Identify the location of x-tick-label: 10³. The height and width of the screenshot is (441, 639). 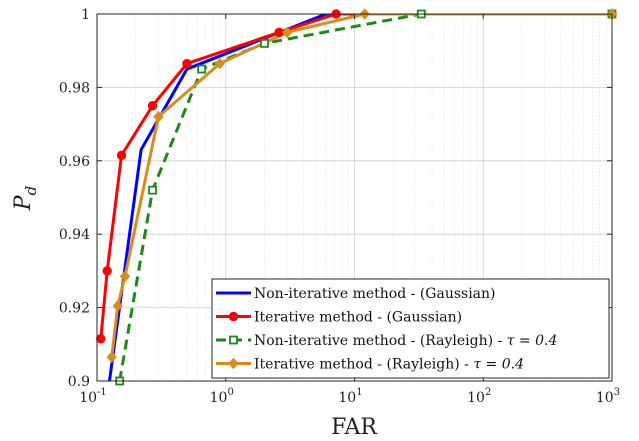
(608, 396).